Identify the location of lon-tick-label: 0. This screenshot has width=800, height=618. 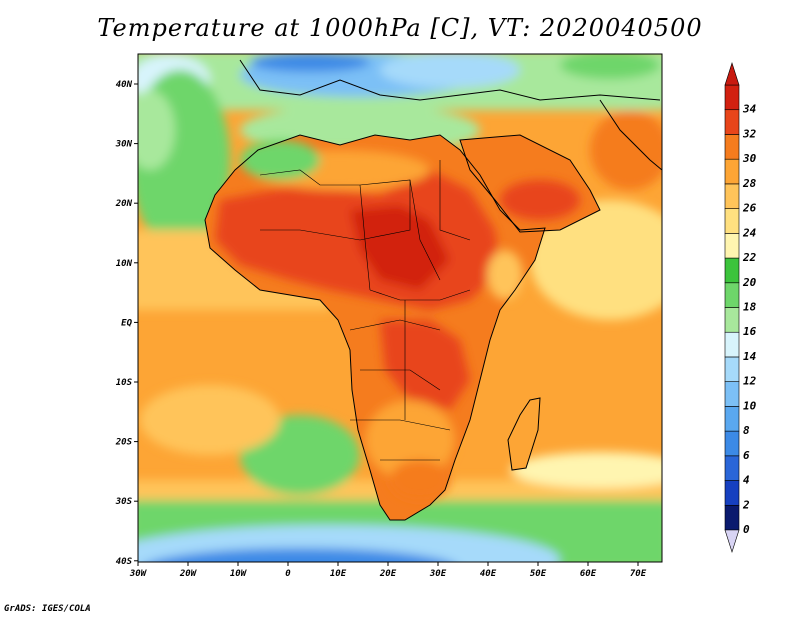
(288, 574).